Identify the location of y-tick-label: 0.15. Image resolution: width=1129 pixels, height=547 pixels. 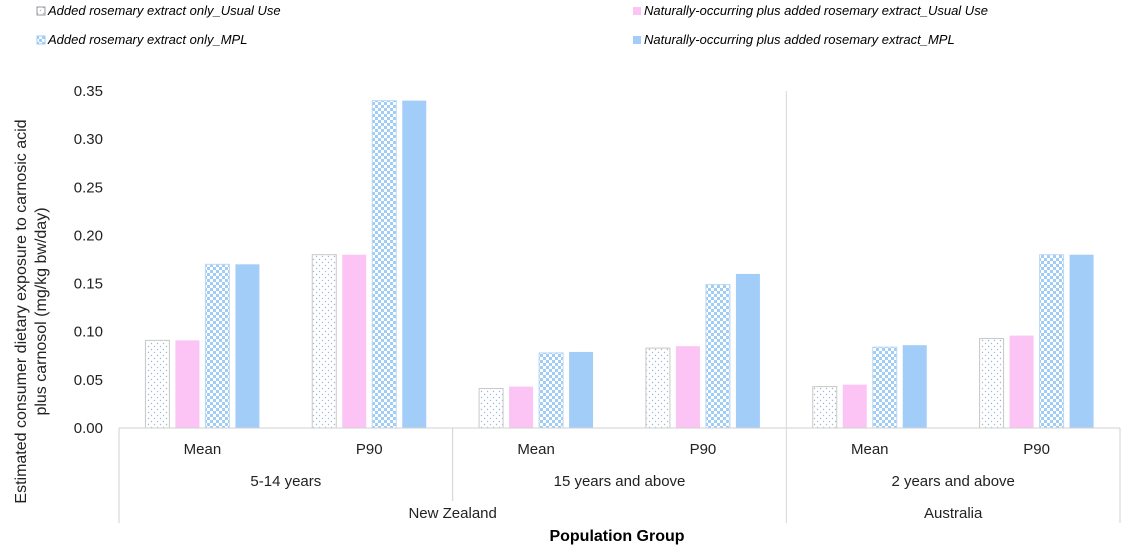
(88, 284).